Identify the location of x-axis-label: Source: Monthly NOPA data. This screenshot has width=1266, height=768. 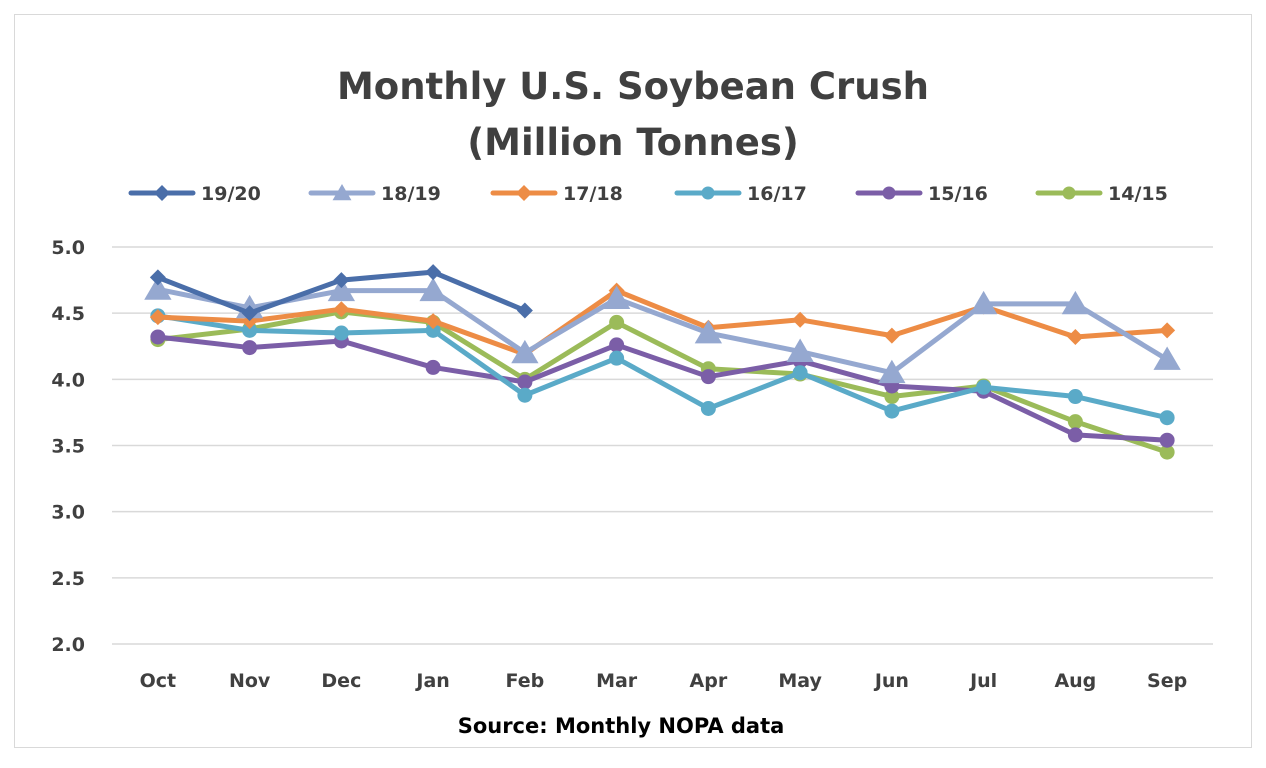
(621, 726).